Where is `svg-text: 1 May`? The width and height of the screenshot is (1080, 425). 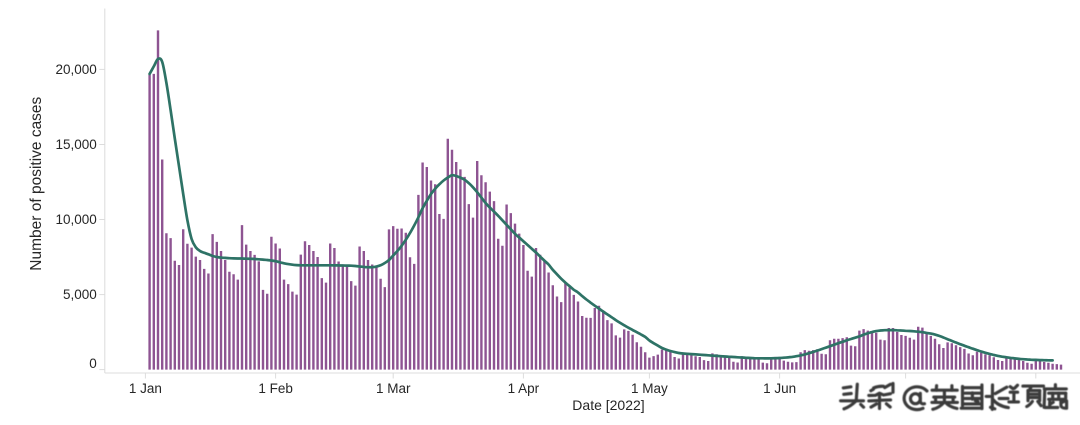
svg-text: 1 May is located at coordinates (649, 388).